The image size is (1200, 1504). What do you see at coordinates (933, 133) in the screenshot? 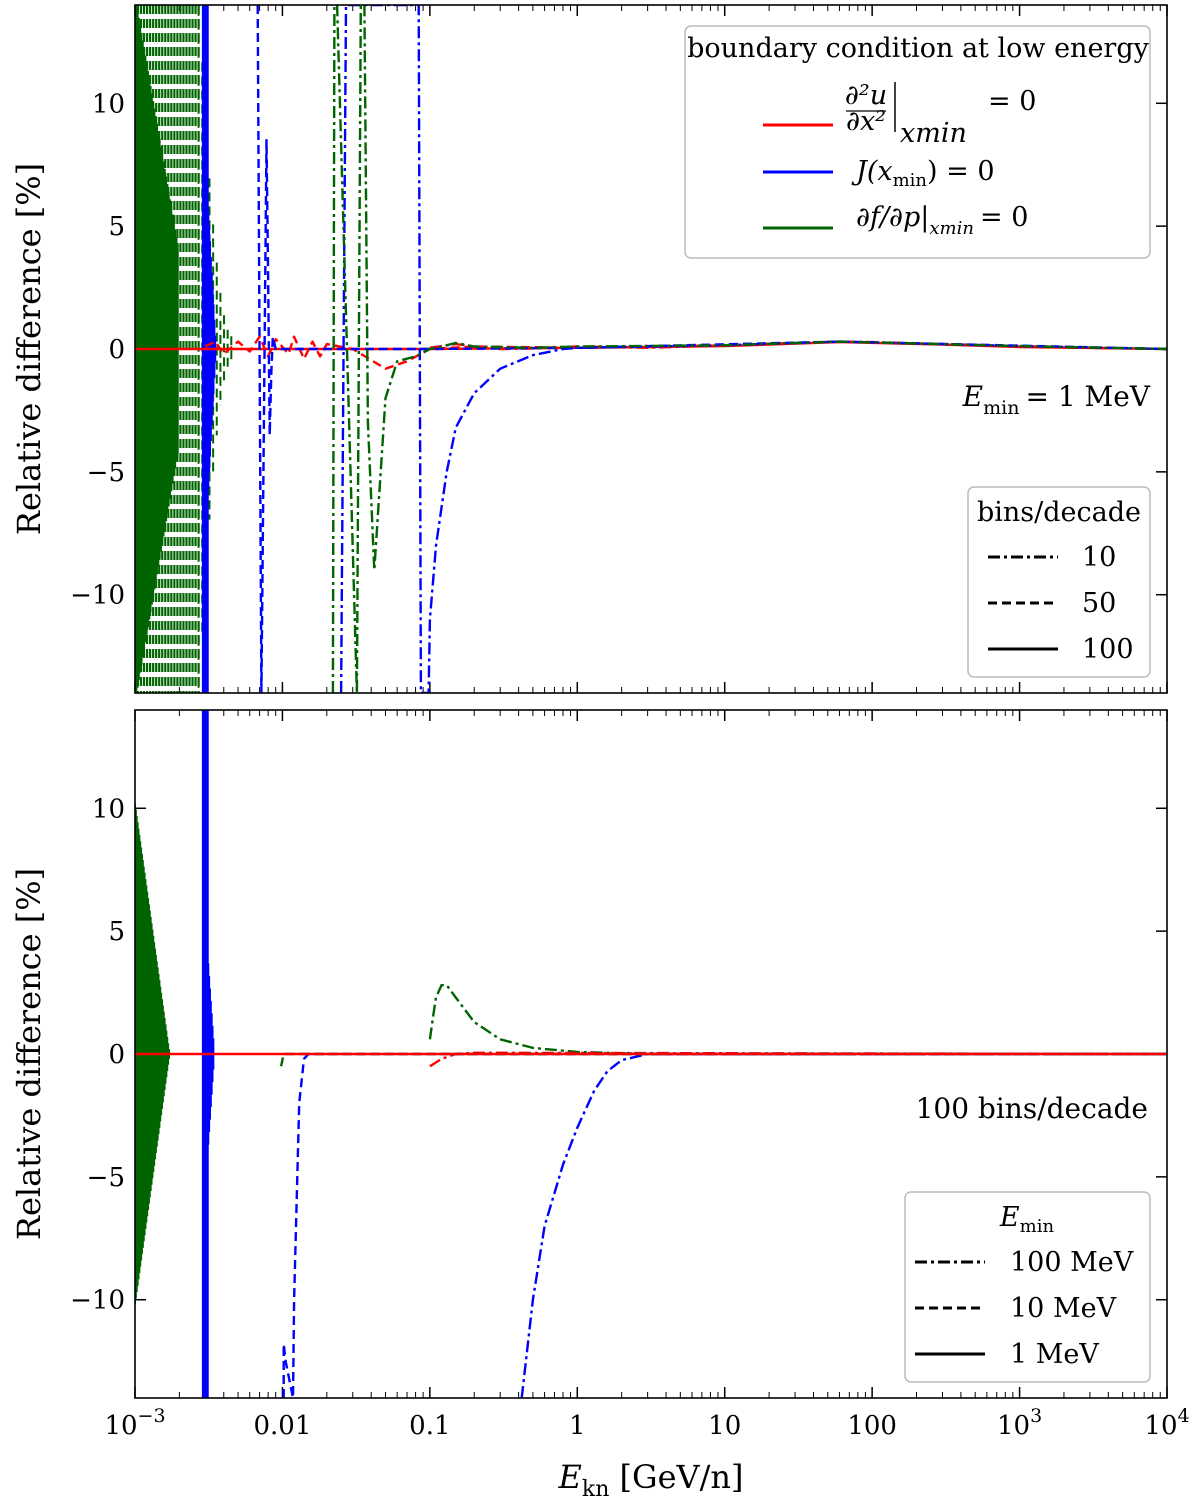
I see `legend-red-subscript: xmin` at bounding box center [933, 133].